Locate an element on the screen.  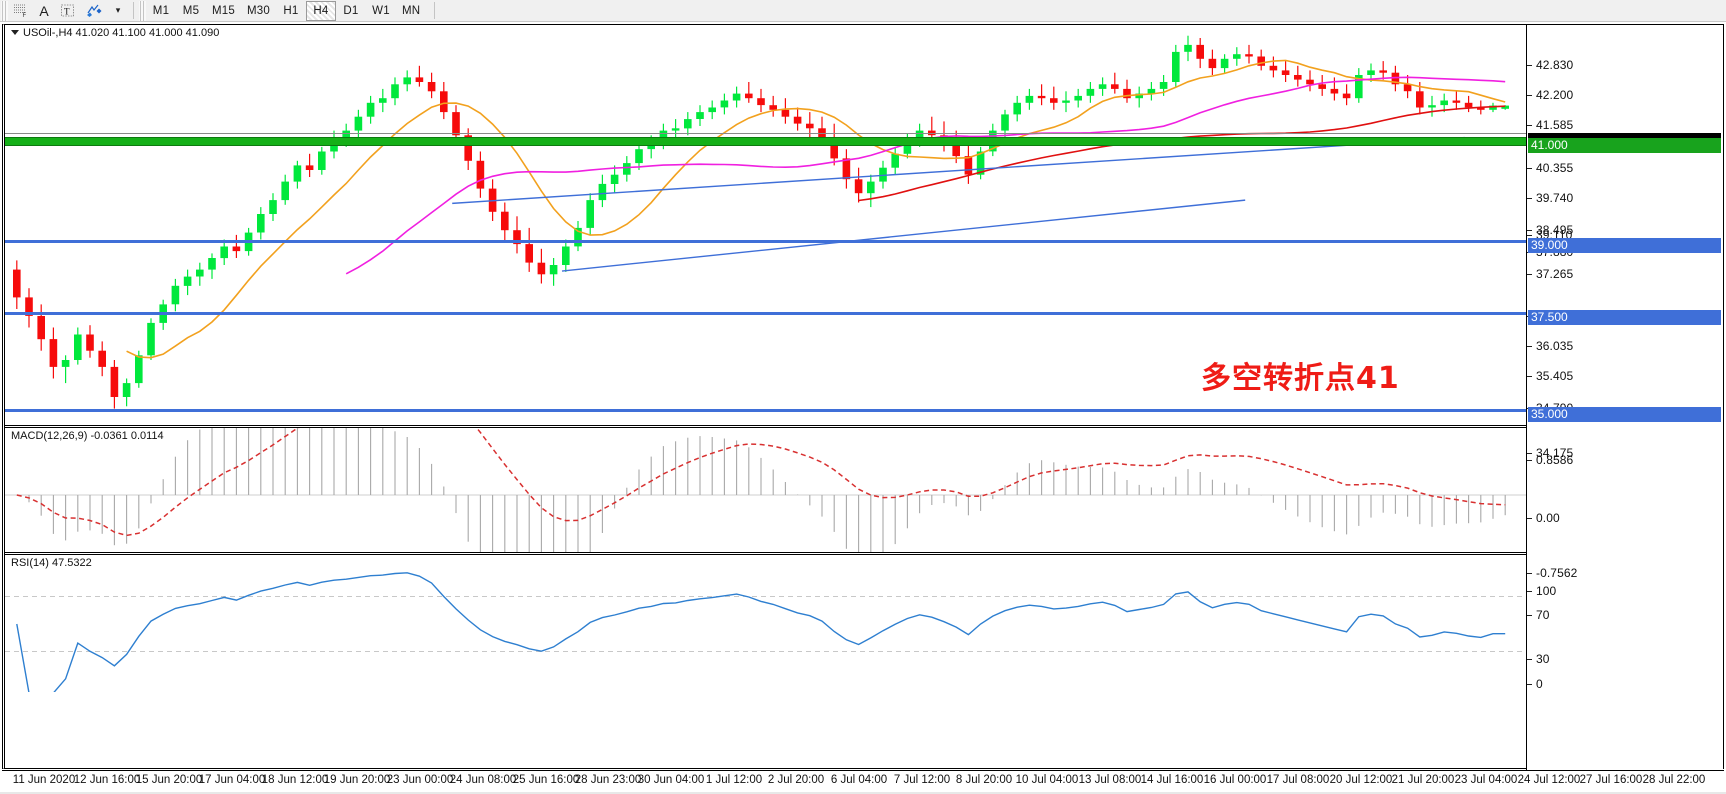
time-label: 14 Jul 16:00 is located at coordinates (1172, 780).